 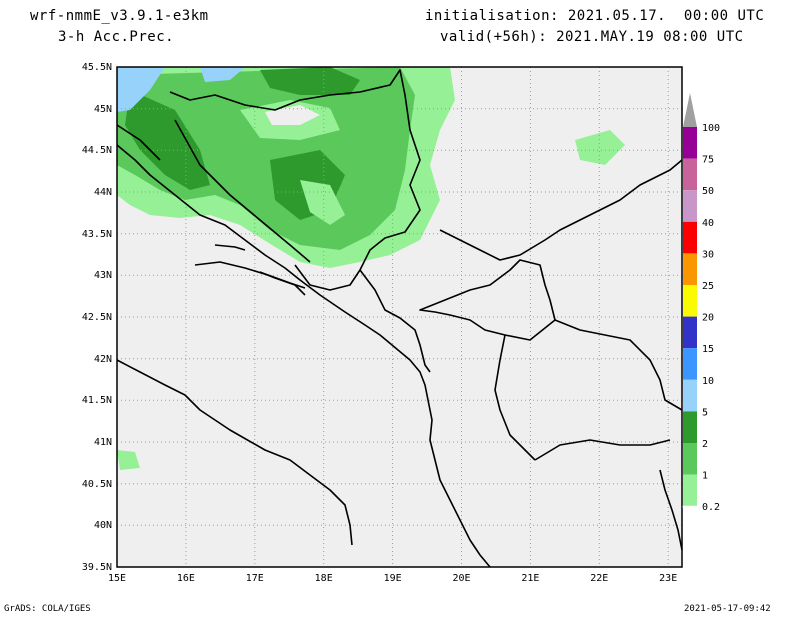 What do you see at coordinates (711, 128) in the screenshot?
I see `colorbar-label: 100` at bounding box center [711, 128].